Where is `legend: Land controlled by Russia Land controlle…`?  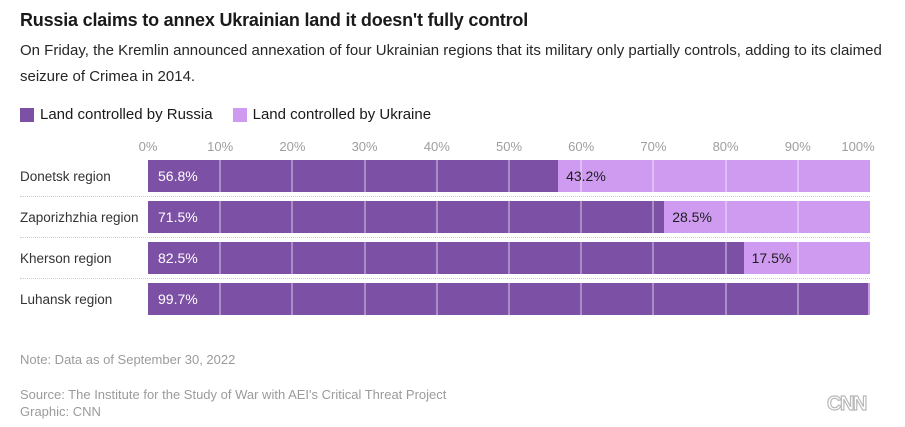 legend: Land controlled by Russia Land controlle… is located at coordinates (445, 114).